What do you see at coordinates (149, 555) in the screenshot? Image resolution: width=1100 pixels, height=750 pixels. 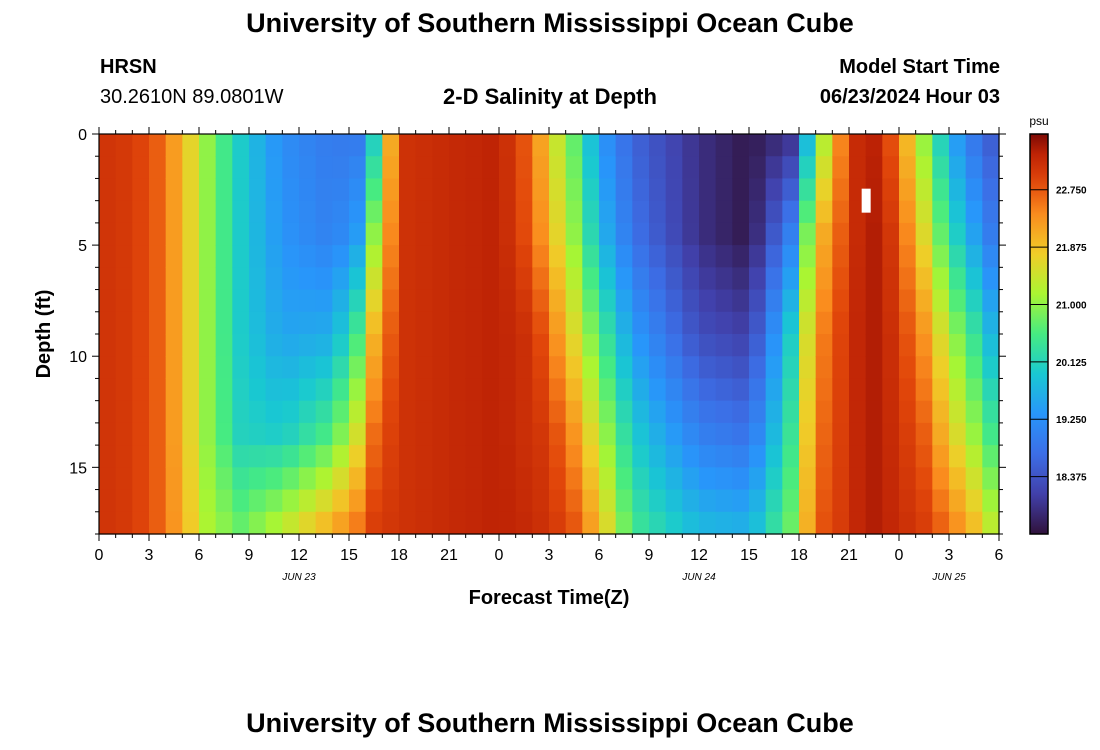 I see `x-tick-label: 3` at bounding box center [149, 555].